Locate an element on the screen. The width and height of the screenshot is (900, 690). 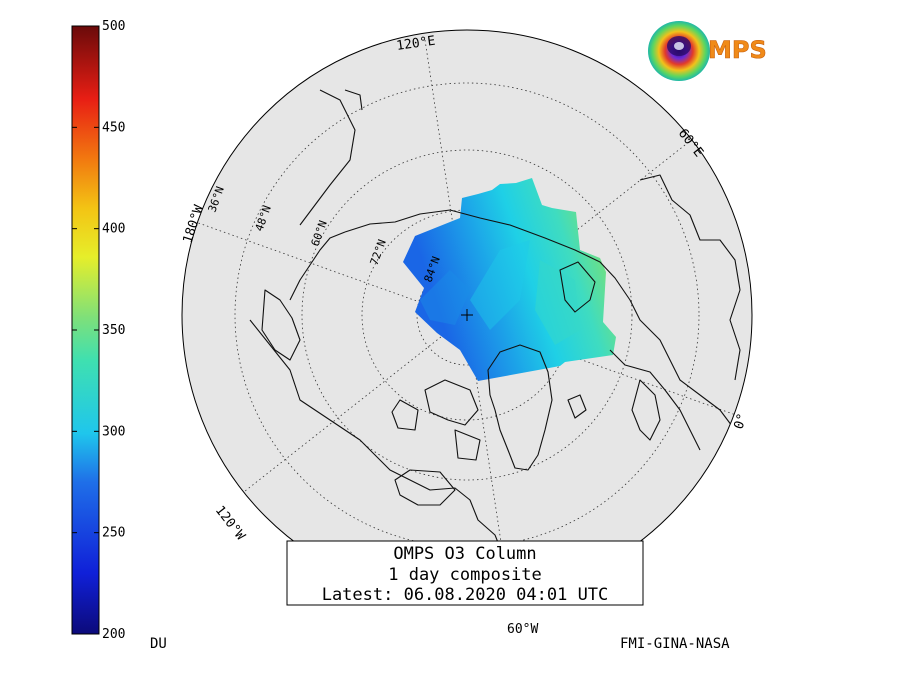
title-line-3: Latest: 06.08.2020 04:01 UTC is located at coordinates (465, 595).